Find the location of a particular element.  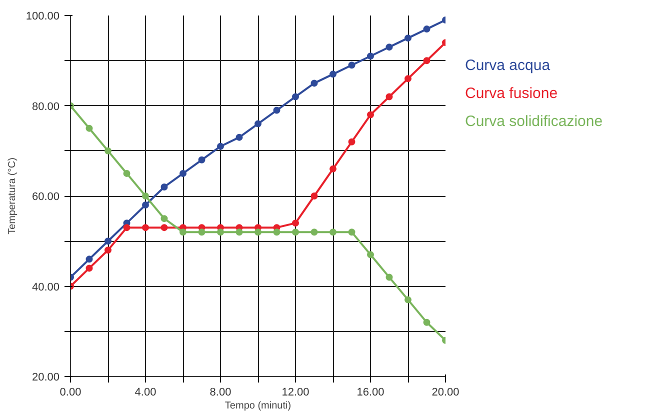

x-tick-label: 8.00 is located at coordinates (221, 392).